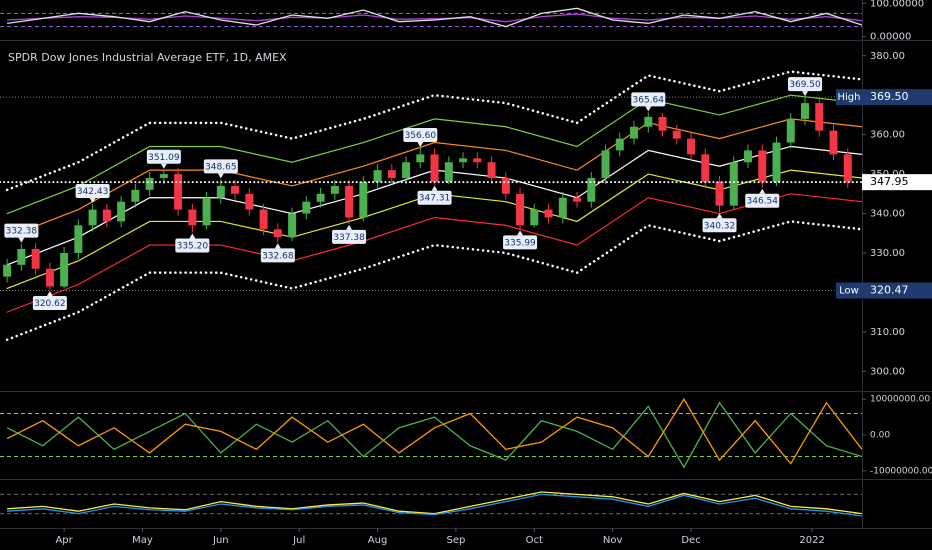 Image resolution: width=932 pixels, height=550 pixels. I want to click on annotation-label: 335.99, so click(520, 243).